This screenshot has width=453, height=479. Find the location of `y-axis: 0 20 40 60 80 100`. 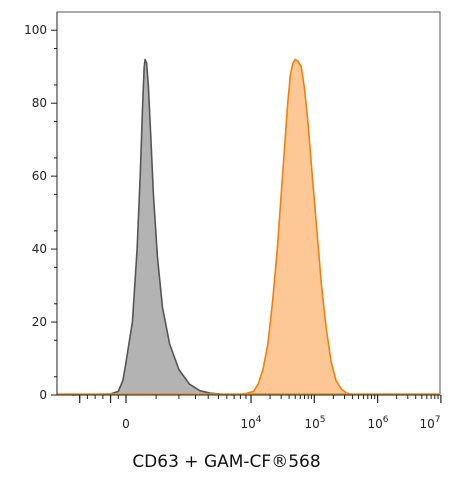

y-axis: 0 20 40 60 80 100 is located at coordinates (41, 207).